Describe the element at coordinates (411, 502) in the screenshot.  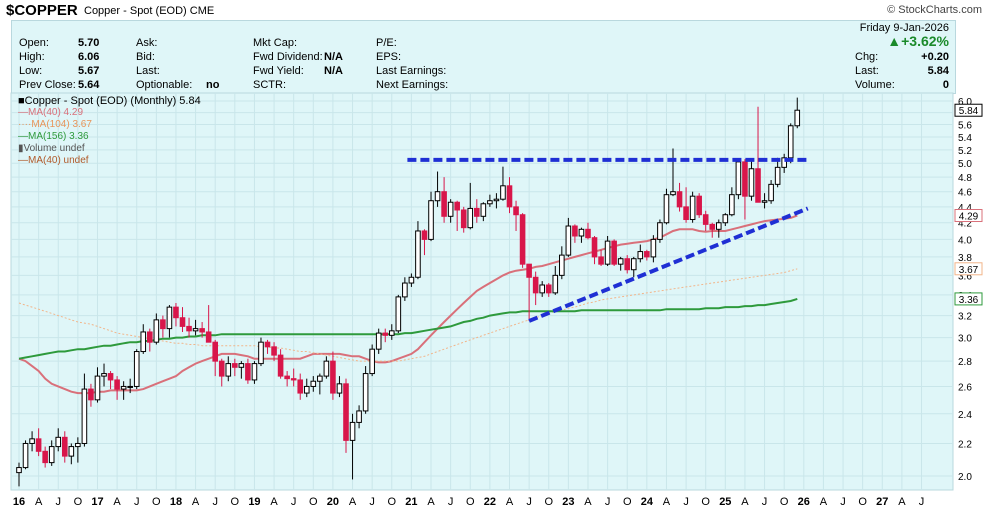
I see `x-tick-label: 21` at that location.